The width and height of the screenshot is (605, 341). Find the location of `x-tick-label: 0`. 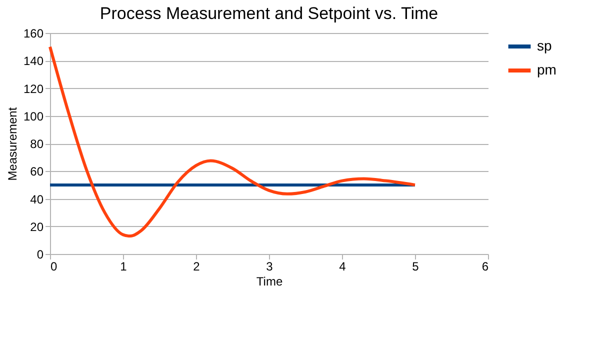

x-tick-label: 0 is located at coordinates (54, 267).